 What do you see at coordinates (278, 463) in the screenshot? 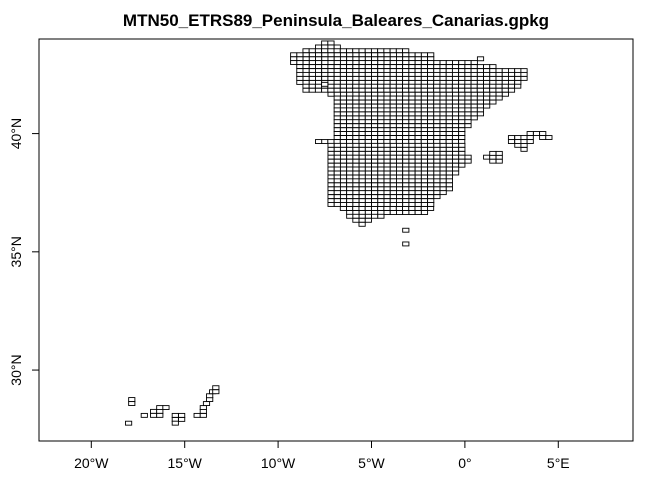
I see `x-tick-label: 10°W` at bounding box center [278, 463].